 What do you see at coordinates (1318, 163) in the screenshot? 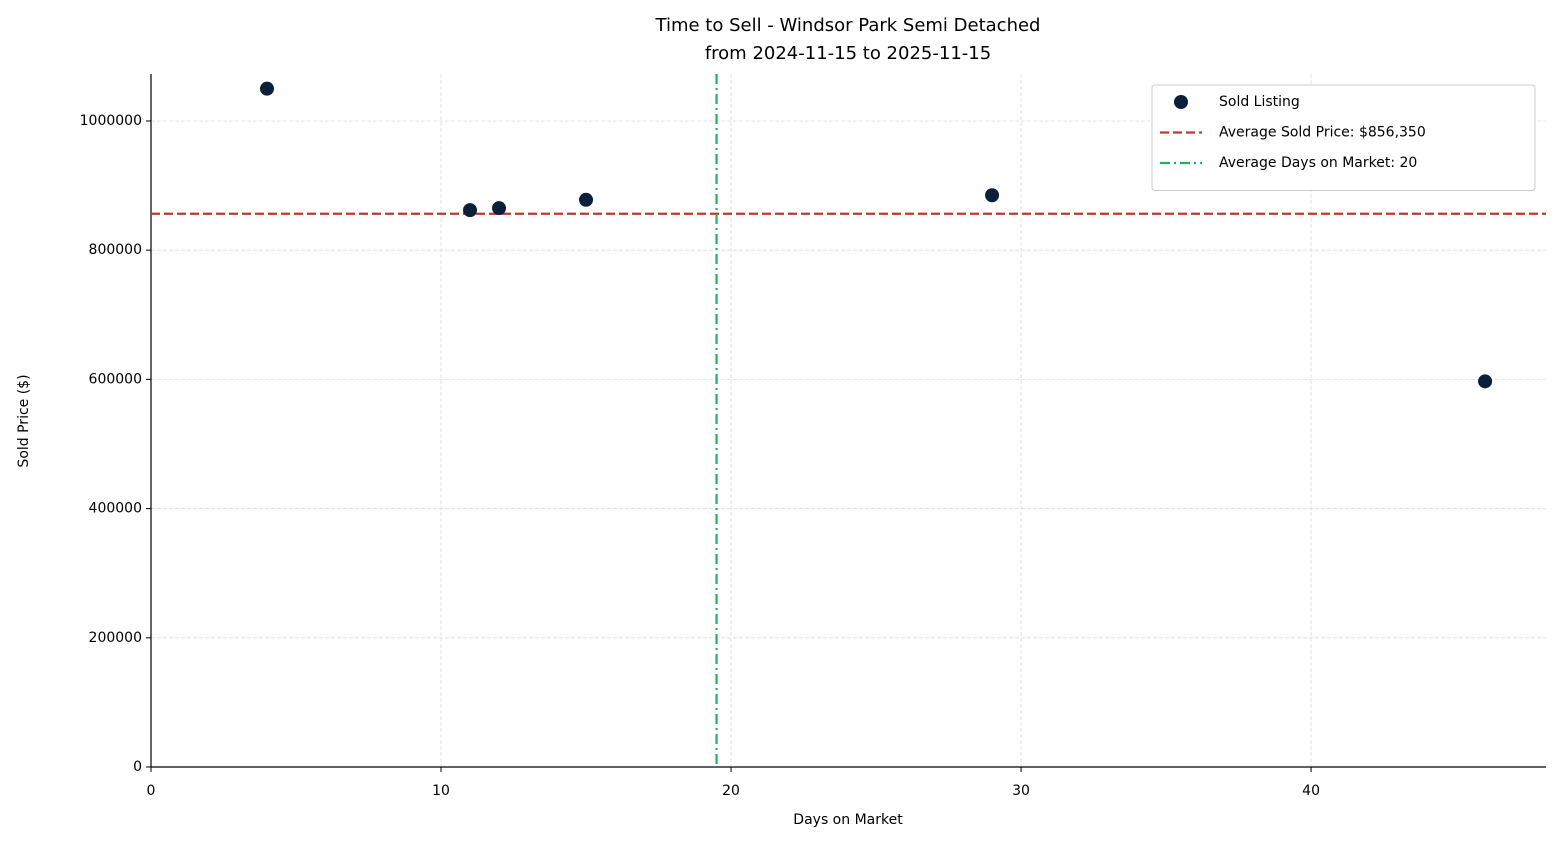
I see `legend-label: Average Days on Market: 20` at bounding box center [1318, 163].